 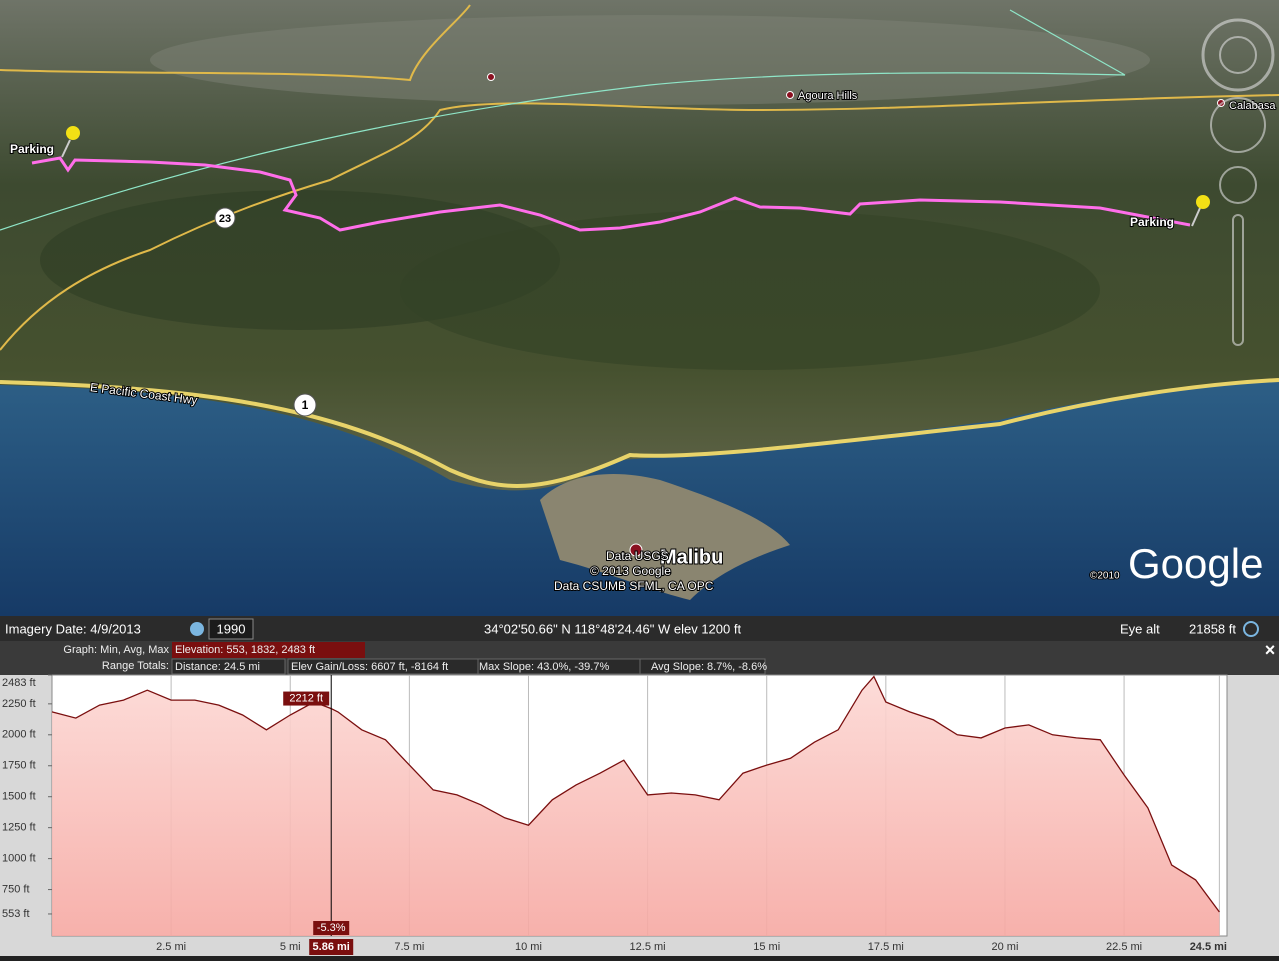 What do you see at coordinates (19, 828) in the screenshot?
I see `y-tick-label: 1250 ft` at bounding box center [19, 828].